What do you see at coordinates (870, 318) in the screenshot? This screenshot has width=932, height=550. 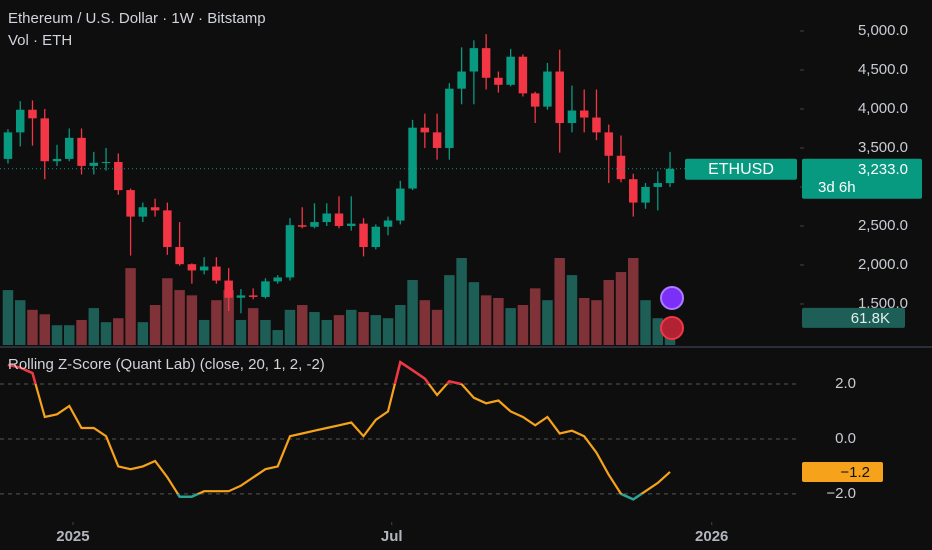 I see `volume-last-label: 61.8K` at bounding box center [870, 318].